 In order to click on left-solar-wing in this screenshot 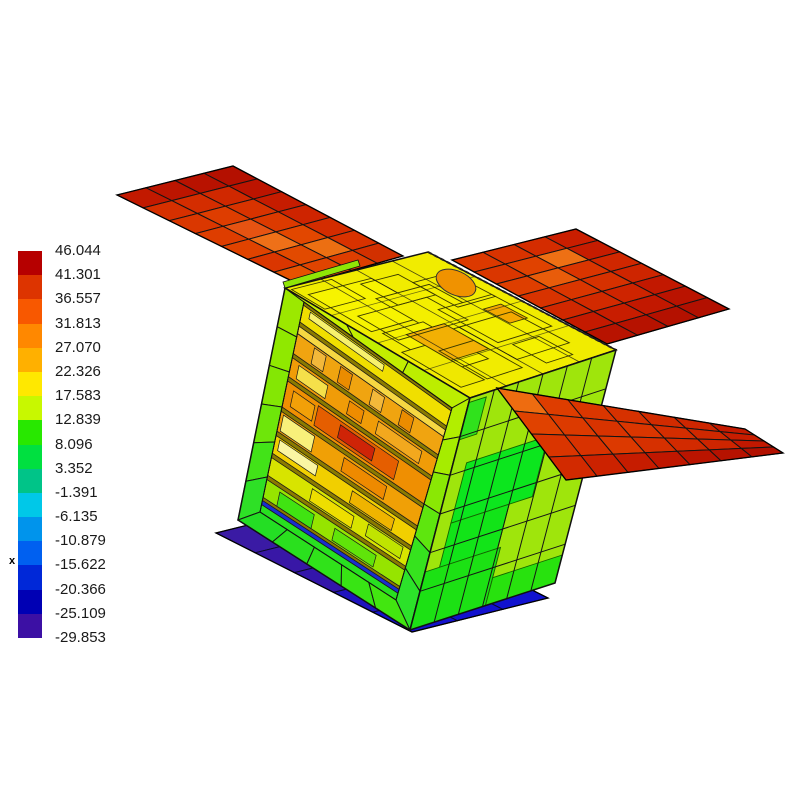, I will do `click(260, 225)`.